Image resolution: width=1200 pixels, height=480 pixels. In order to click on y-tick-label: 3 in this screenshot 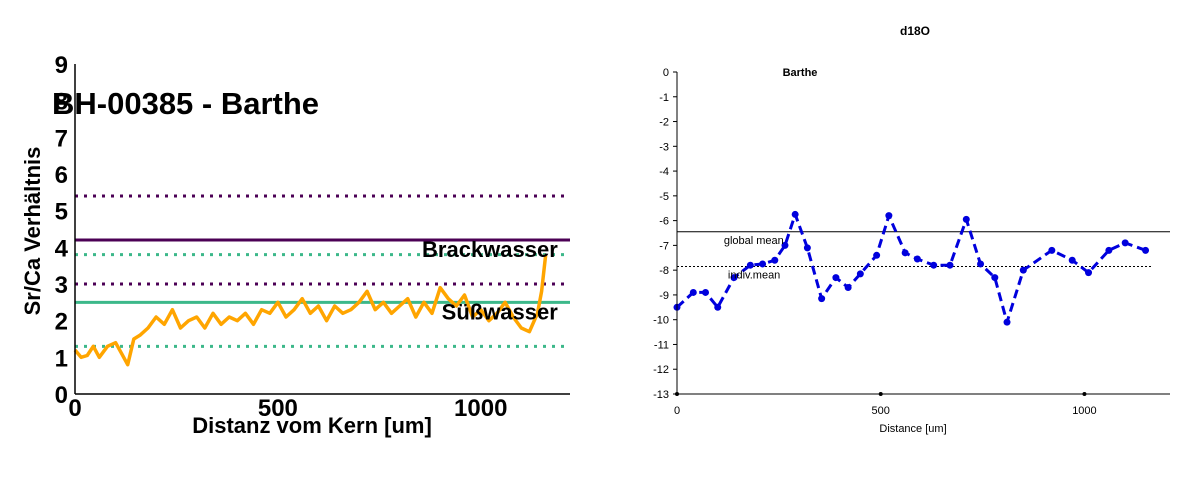, I will do `click(61, 285)`.